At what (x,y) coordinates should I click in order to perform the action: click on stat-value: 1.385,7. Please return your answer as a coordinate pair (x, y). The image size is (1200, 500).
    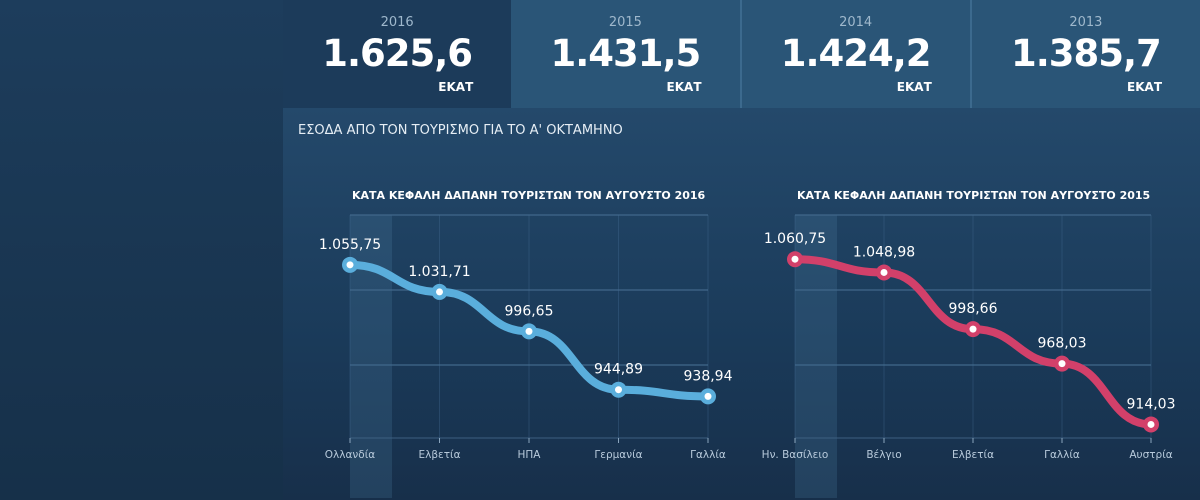
    Looking at the image, I should click on (1086, 53).